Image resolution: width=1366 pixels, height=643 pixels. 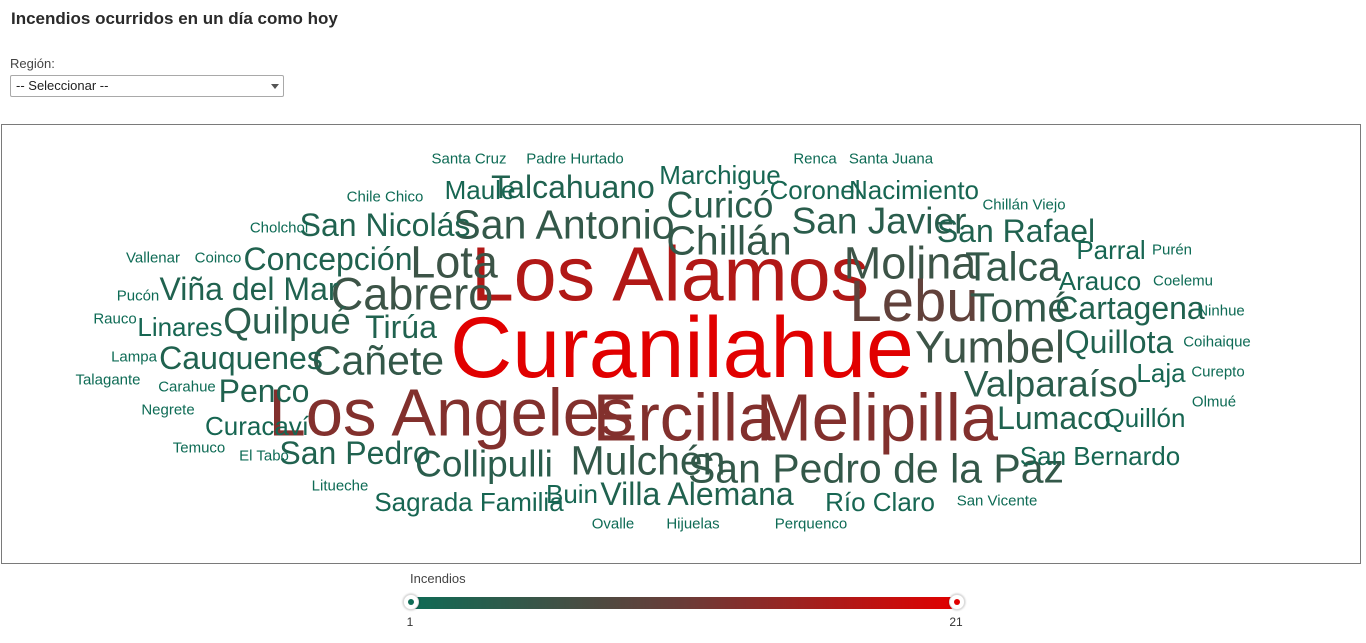 What do you see at coordinates (1100, 281) in the screenshot?
I see `cloud-word-arauco: Arauco` at bounding box center [1100, 281].